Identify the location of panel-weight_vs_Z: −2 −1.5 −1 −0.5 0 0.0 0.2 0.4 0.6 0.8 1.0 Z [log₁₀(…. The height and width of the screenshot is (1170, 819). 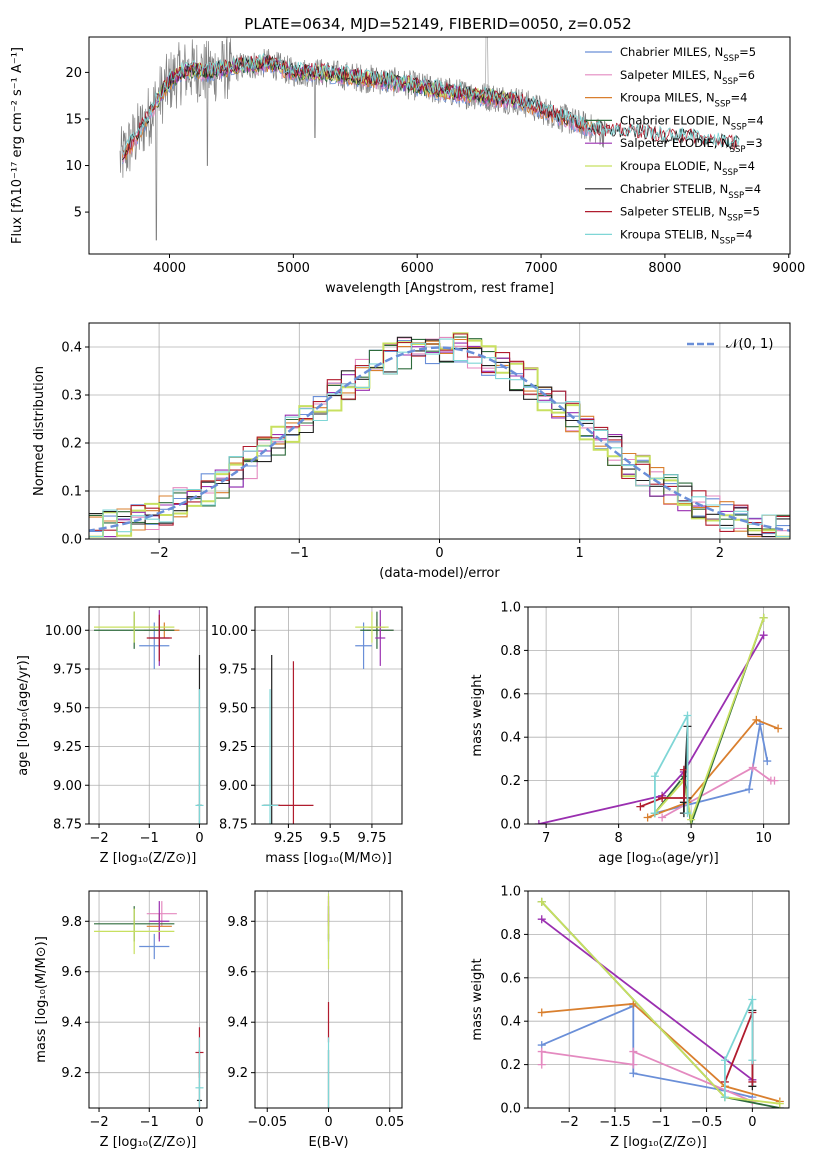
(630, 1017).